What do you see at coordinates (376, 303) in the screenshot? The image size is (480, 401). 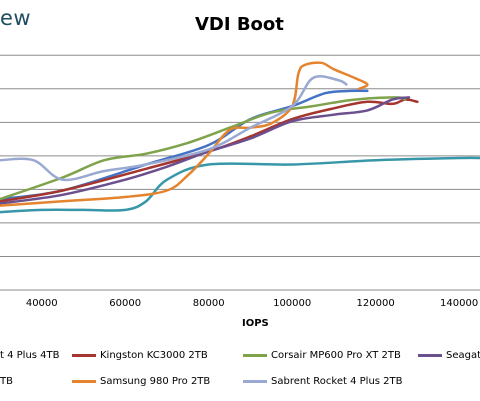 I see `x-tick-label-4: 120000` at bounding box center [376, 303].